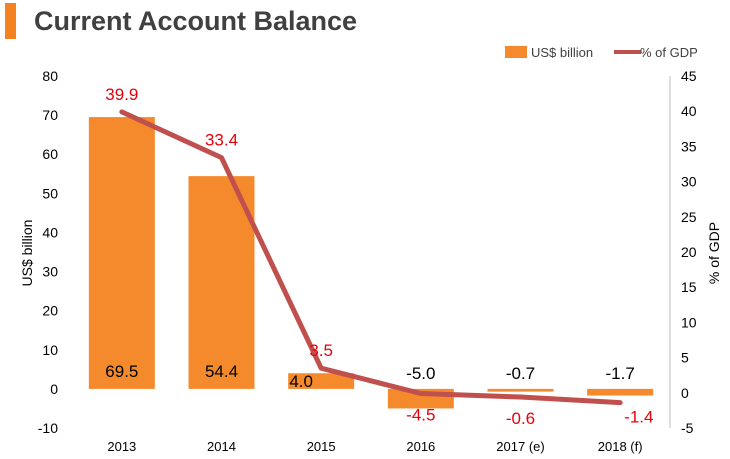 This screenshot has width=730, height=459. I want to click on chart-title: Current Account Balance, so click(196, 21).